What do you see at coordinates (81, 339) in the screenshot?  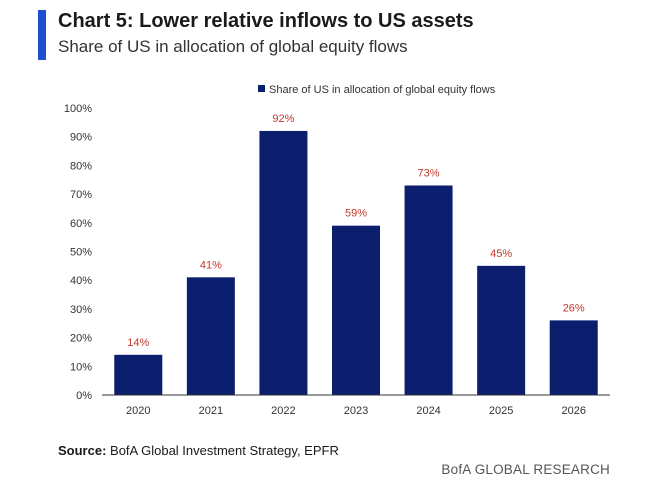 I see `y-tick-label: 20%` at bounding box center [81, 339].